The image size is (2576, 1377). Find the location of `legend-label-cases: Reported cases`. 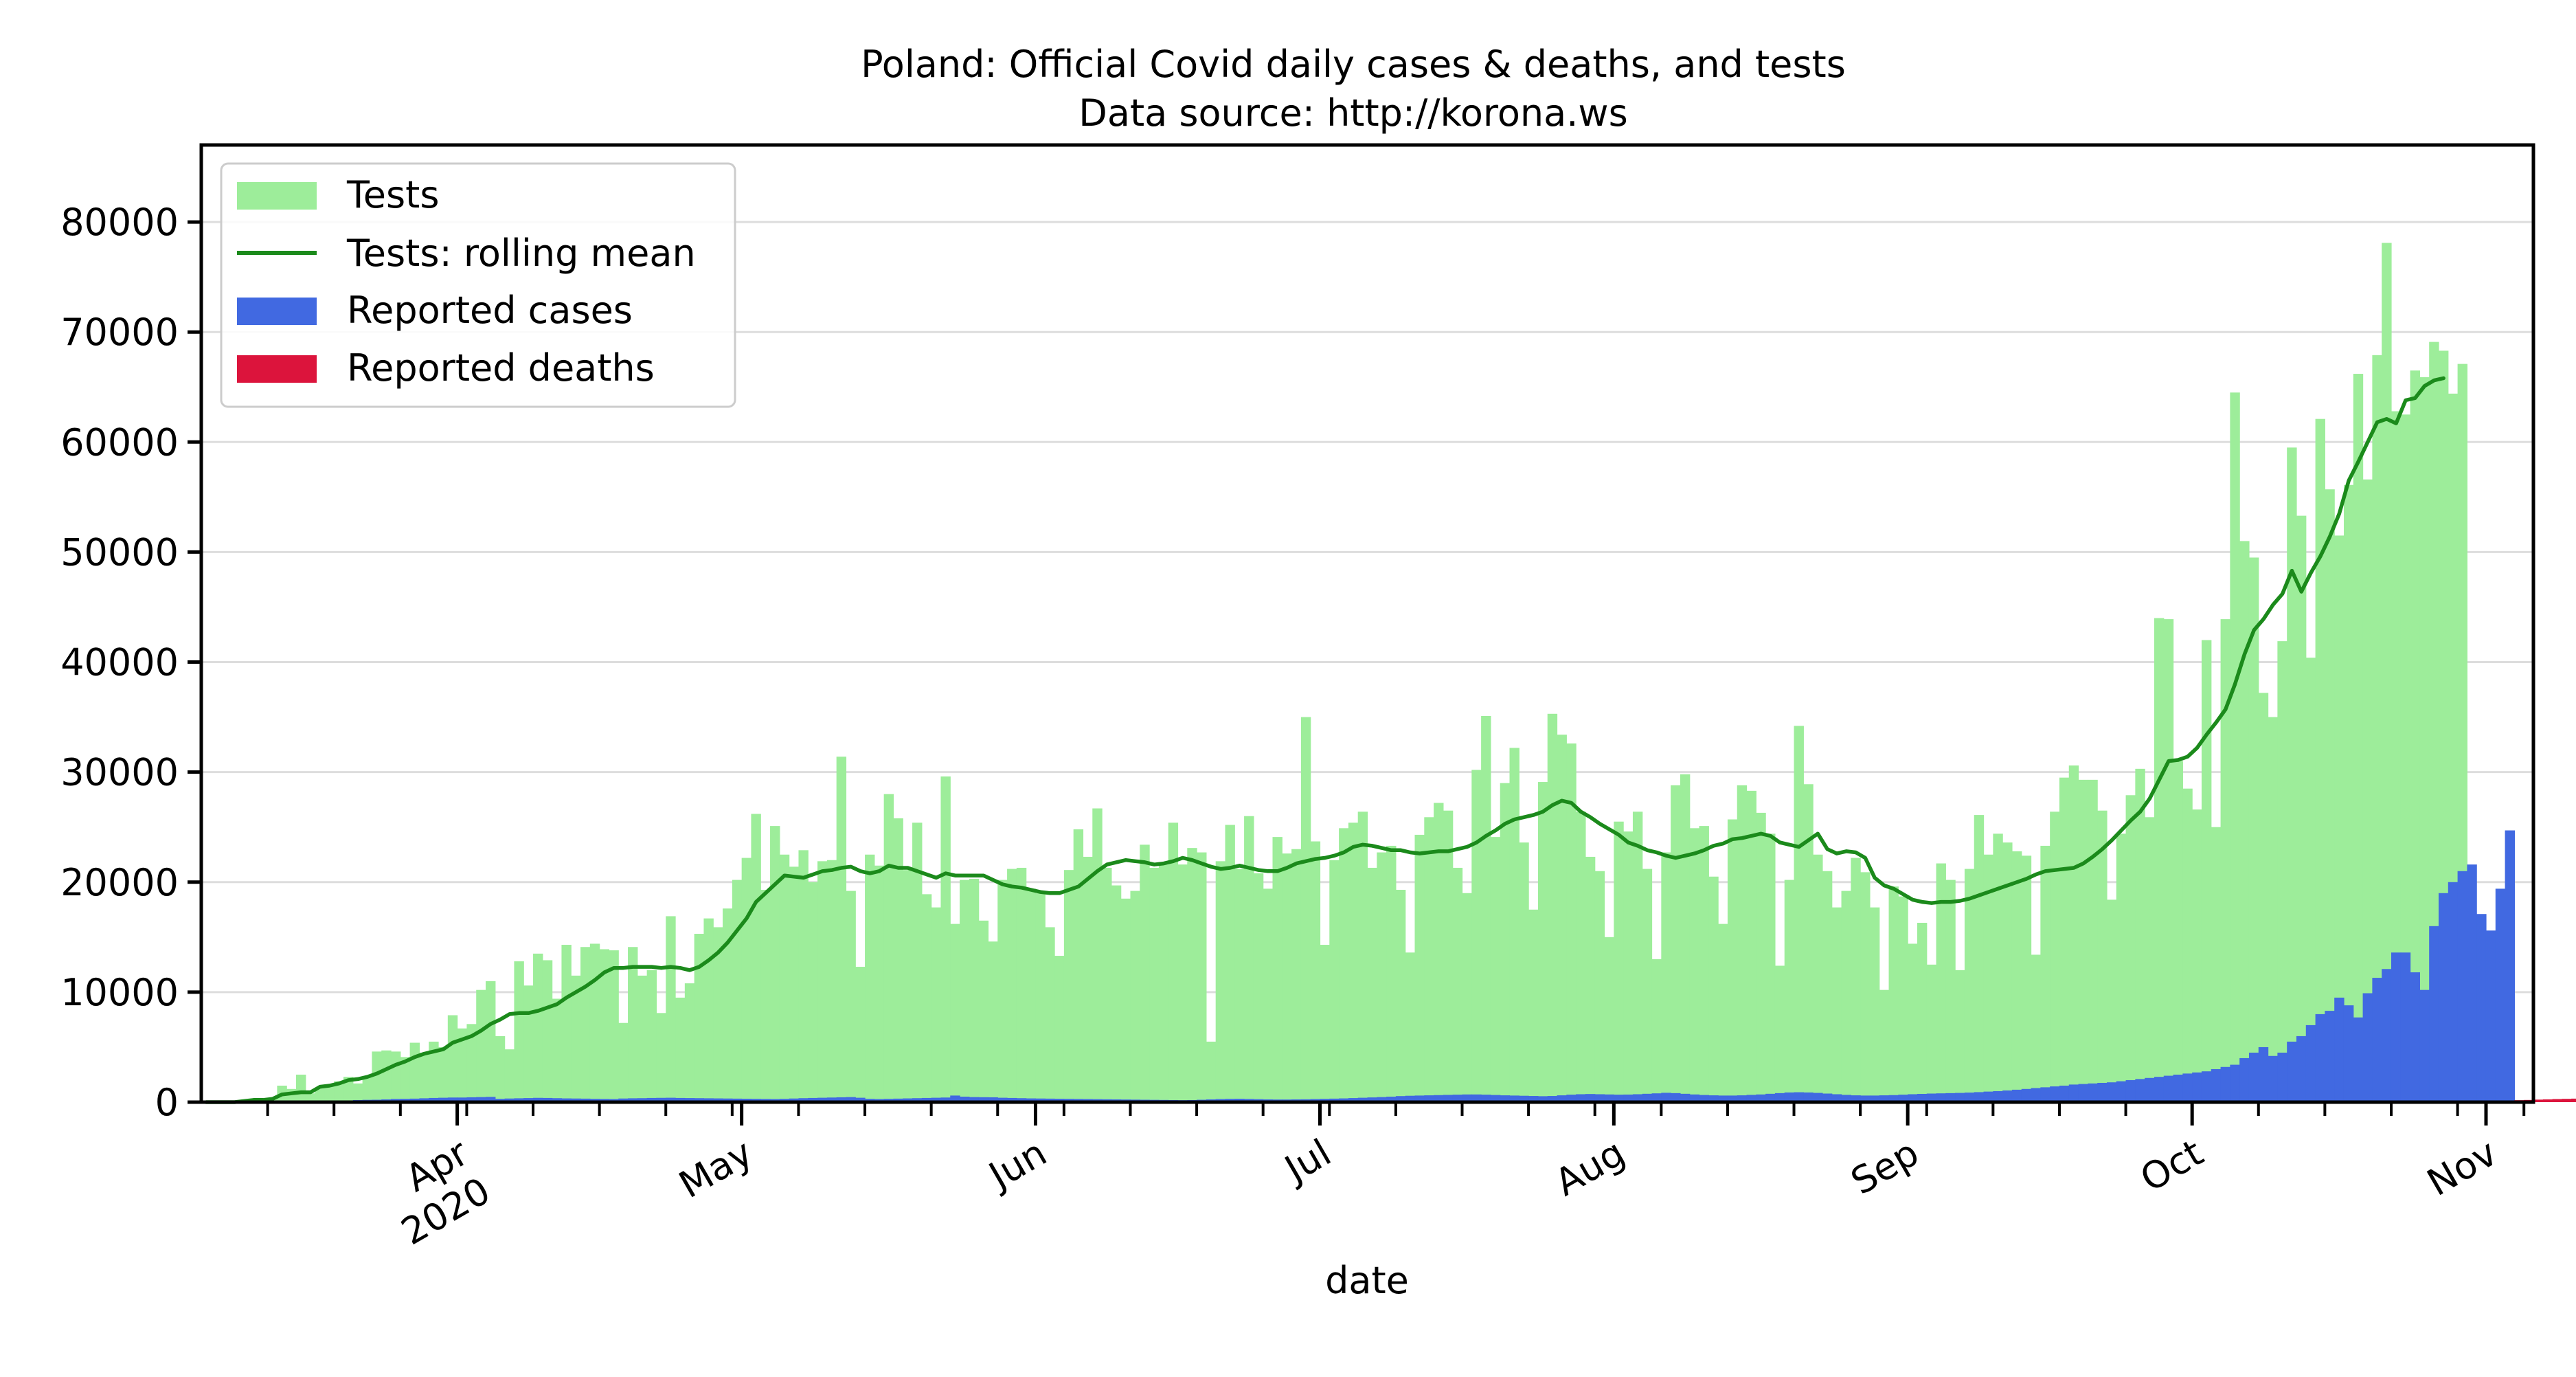

legend-label-cases: Reported cases is located at coordinates (490, 310).